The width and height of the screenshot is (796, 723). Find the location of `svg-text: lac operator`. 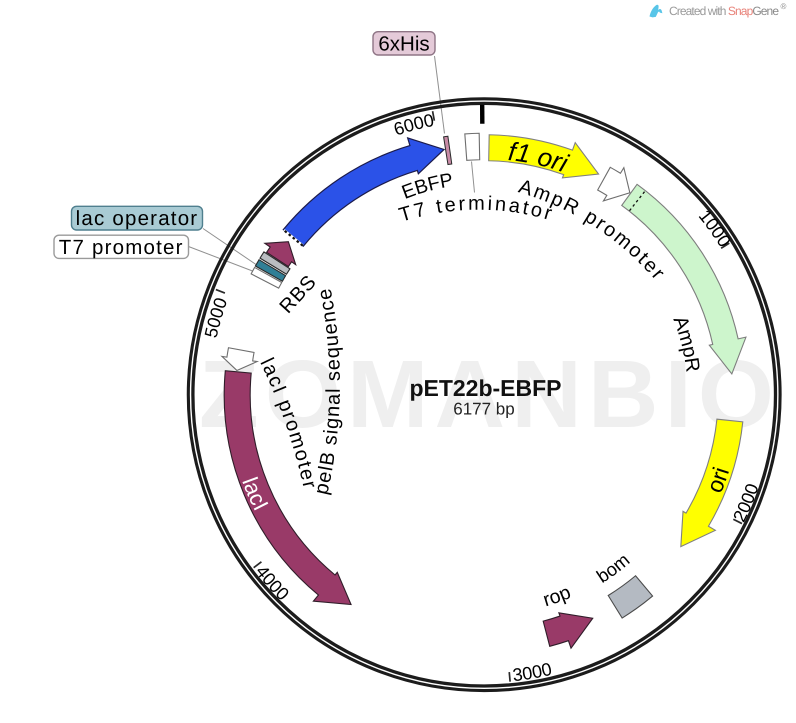

svg-text: lac operator is located at coordinates (137, 218).